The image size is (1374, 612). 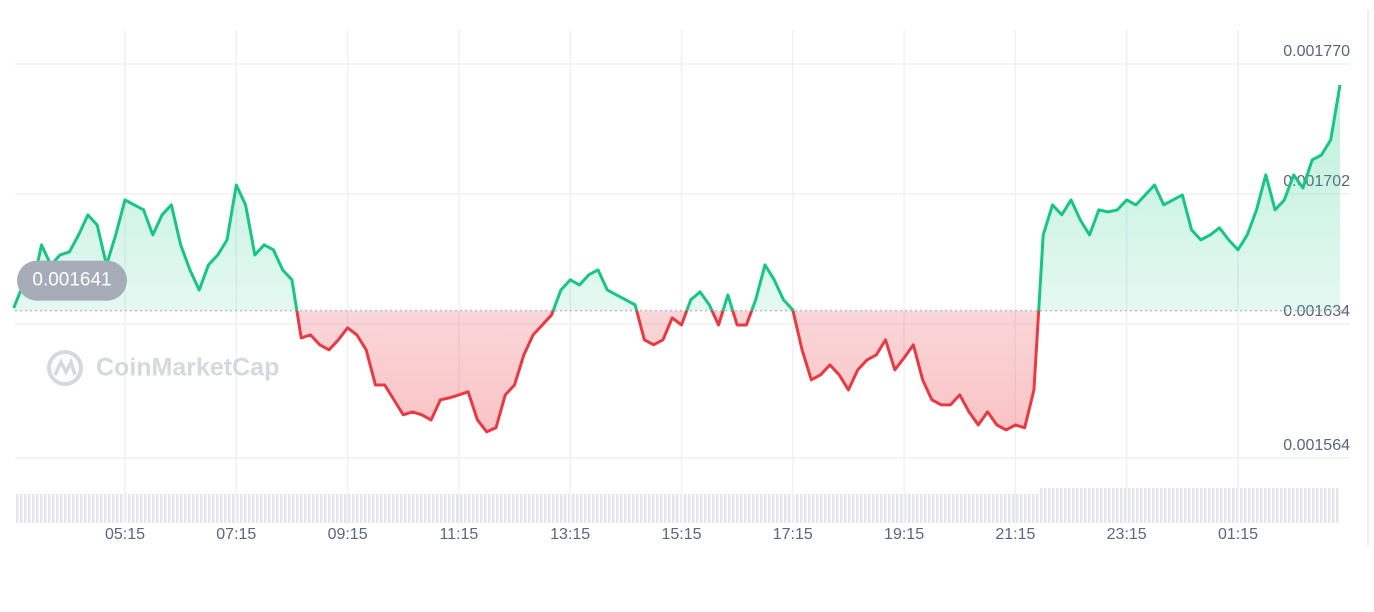 I want to click on baseline-pill, so click(x=72, y=280).